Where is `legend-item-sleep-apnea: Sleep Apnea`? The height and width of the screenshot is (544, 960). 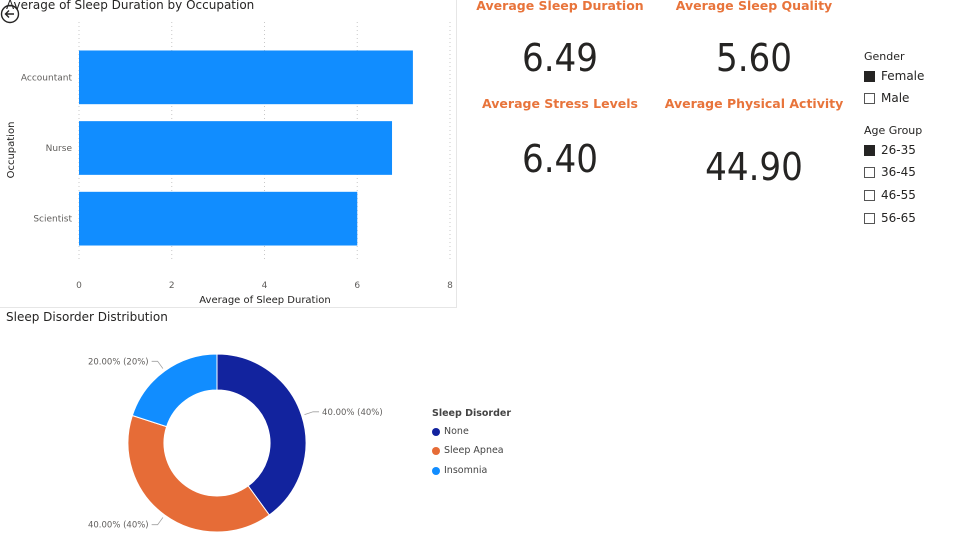 legend-item-sleep-apnea: Sleep Apnea is located at coordinates (468, 450).